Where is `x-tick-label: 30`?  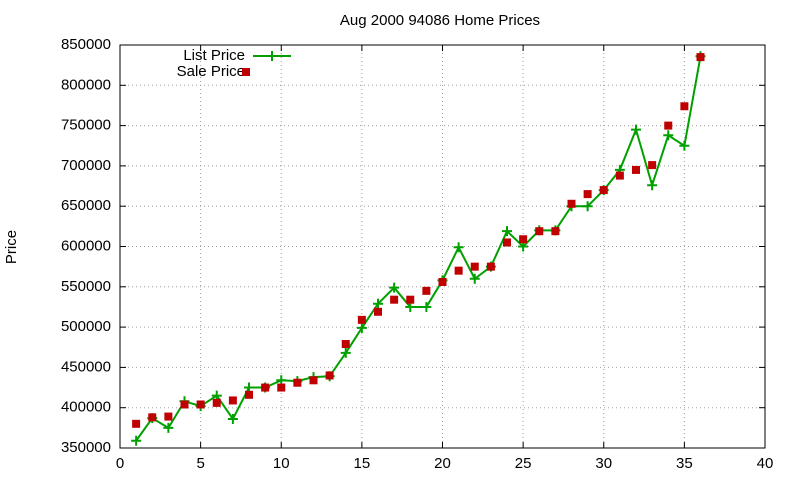 x-tick-label: 30 is located at coordinates (603, 463).